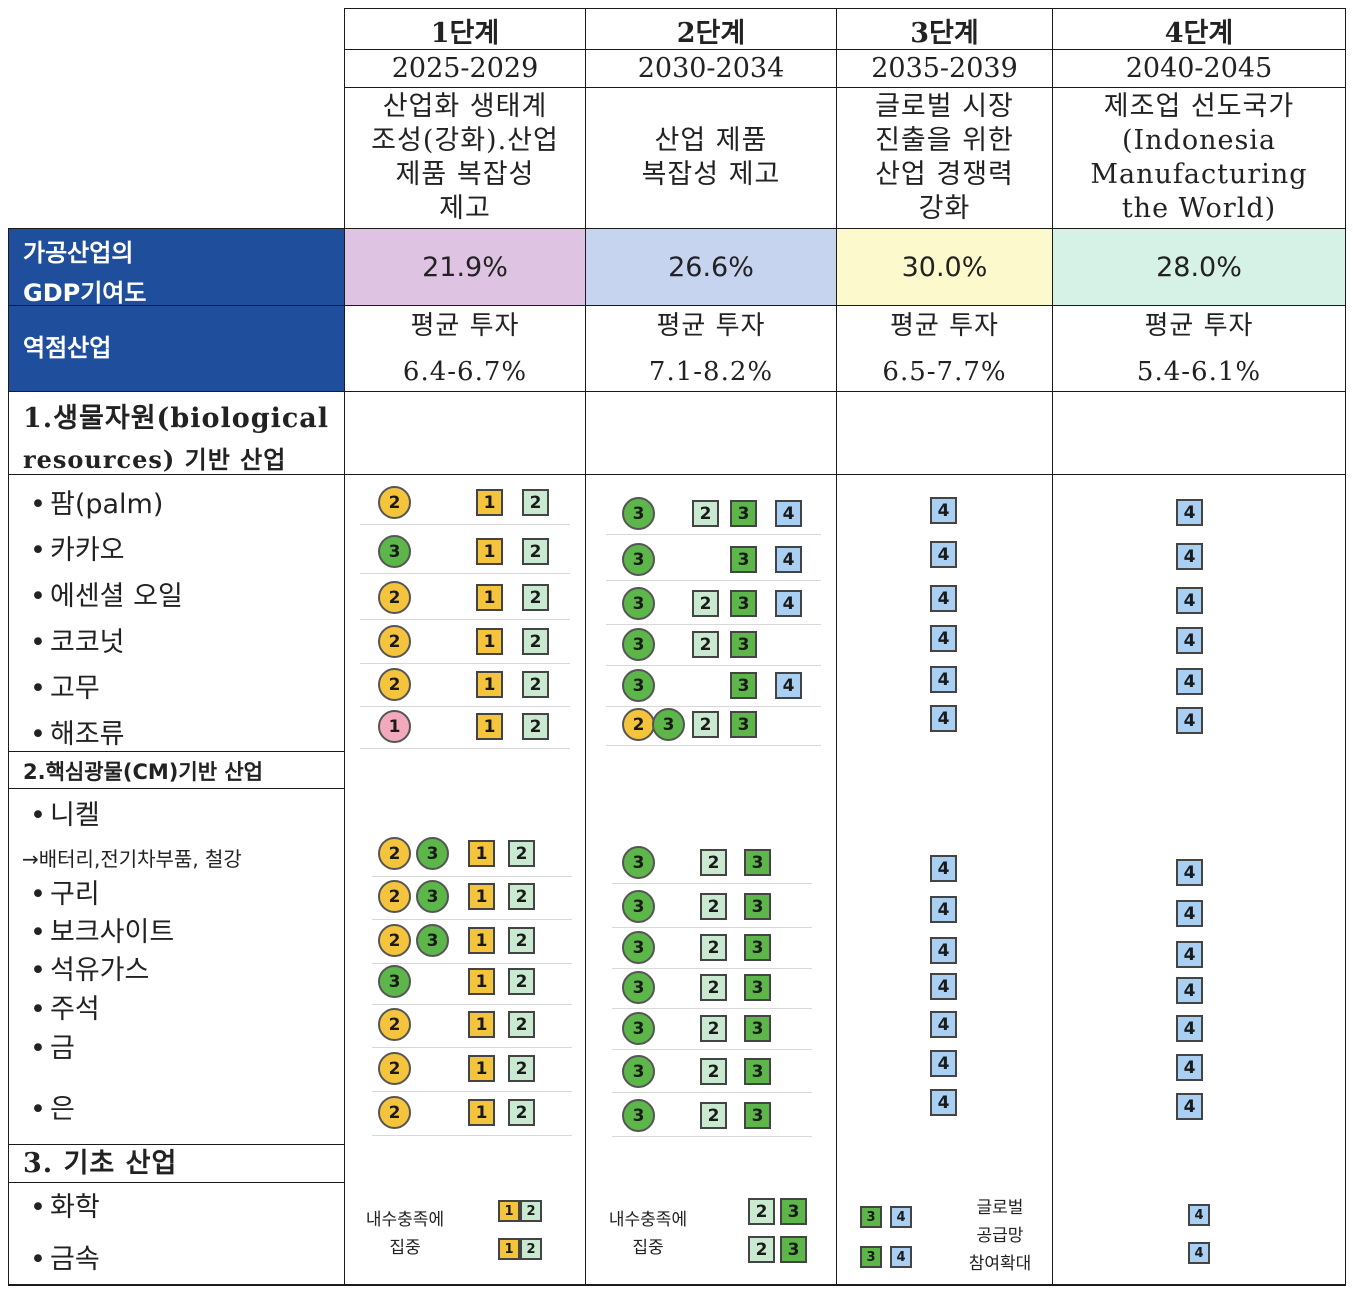  Describe the element at coordinates (944, 157) in the screenshot. I see `stage-3-goal: 글로벌 시장 진출을 위한 산업 경쟁력 강화` at that location.